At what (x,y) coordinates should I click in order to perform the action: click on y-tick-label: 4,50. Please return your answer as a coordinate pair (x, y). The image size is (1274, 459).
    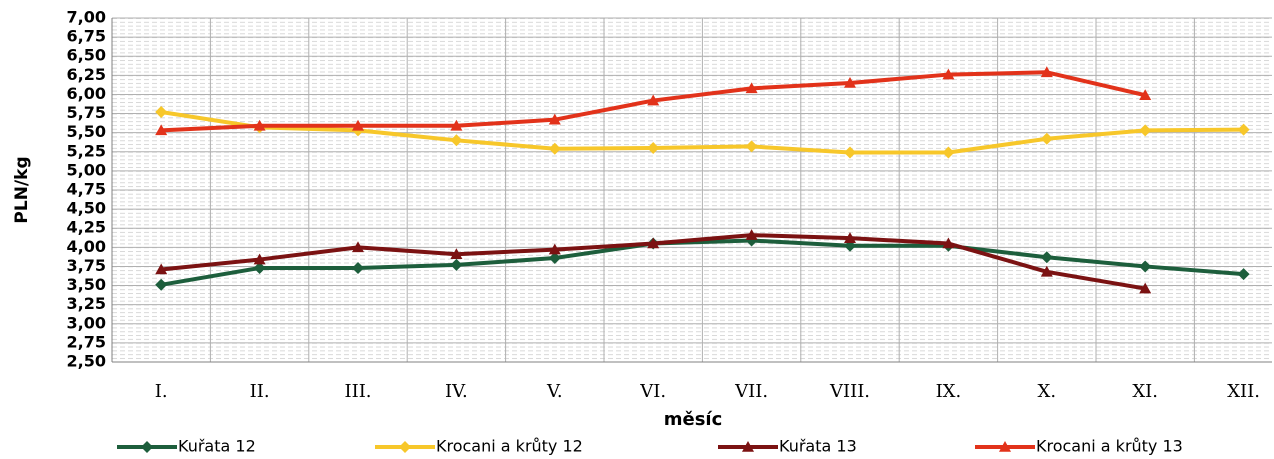
    Looking at the image, I should click on (86, 208).